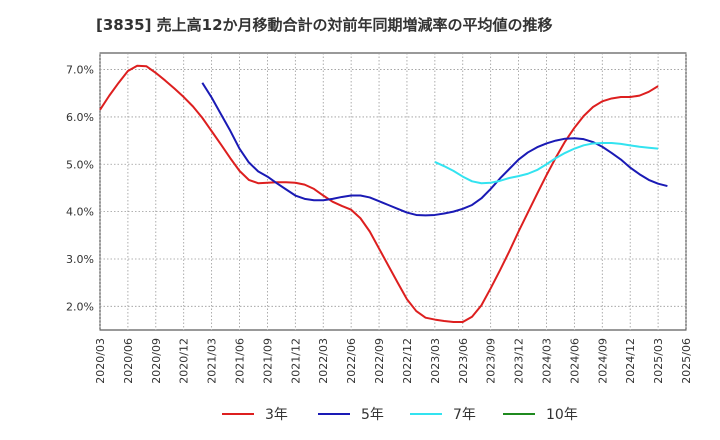 The image size is (720, 440). What do you see at coordinates (574, 361) in the screenshot?
I see `x-tick-label: 2024/06` at bounding box center [574, 361].